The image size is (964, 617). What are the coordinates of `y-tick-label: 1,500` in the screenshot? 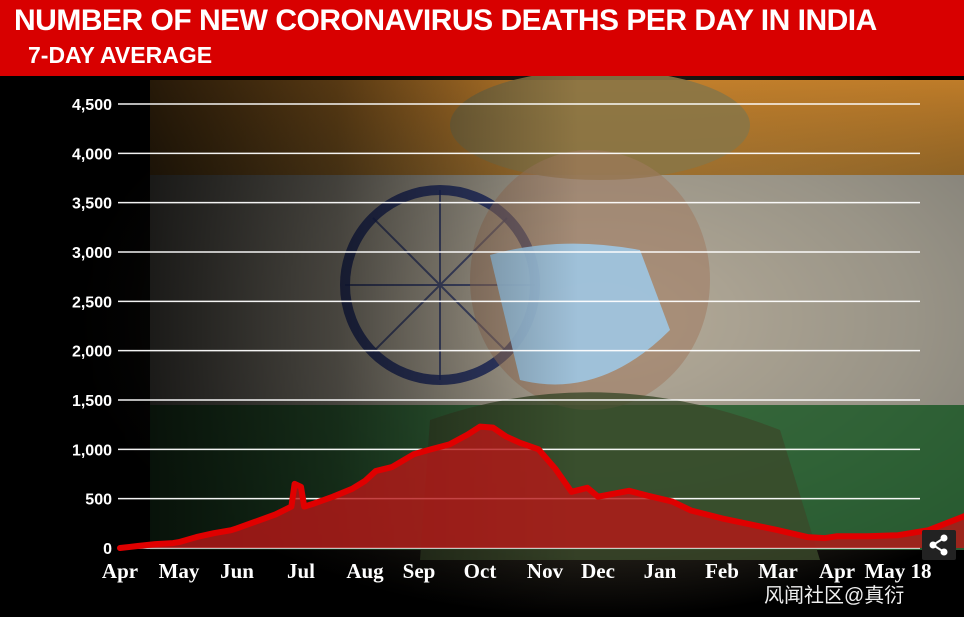 It's located at (92, 401).